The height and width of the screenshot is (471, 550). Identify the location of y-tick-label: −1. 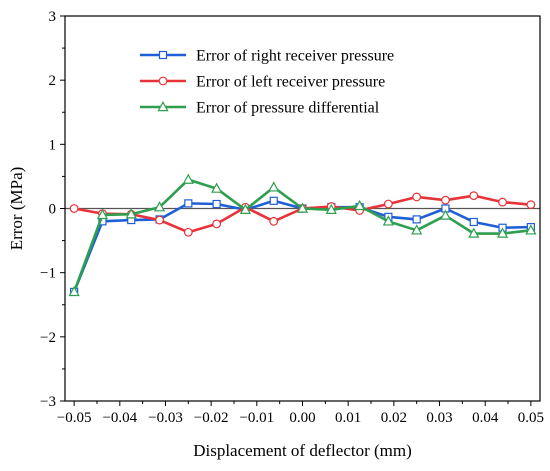
(48, 274).